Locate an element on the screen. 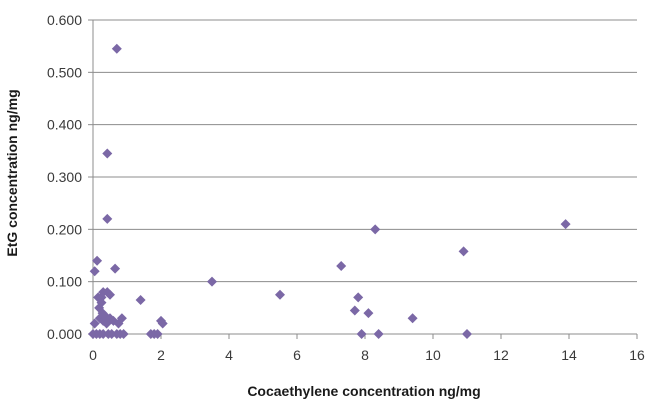 Image resolution: width=647 pixels, height=402 pixels. x-tick-labels: 0 2 4 6 8 10 12 14 16 is located at coordinates (367, 355).